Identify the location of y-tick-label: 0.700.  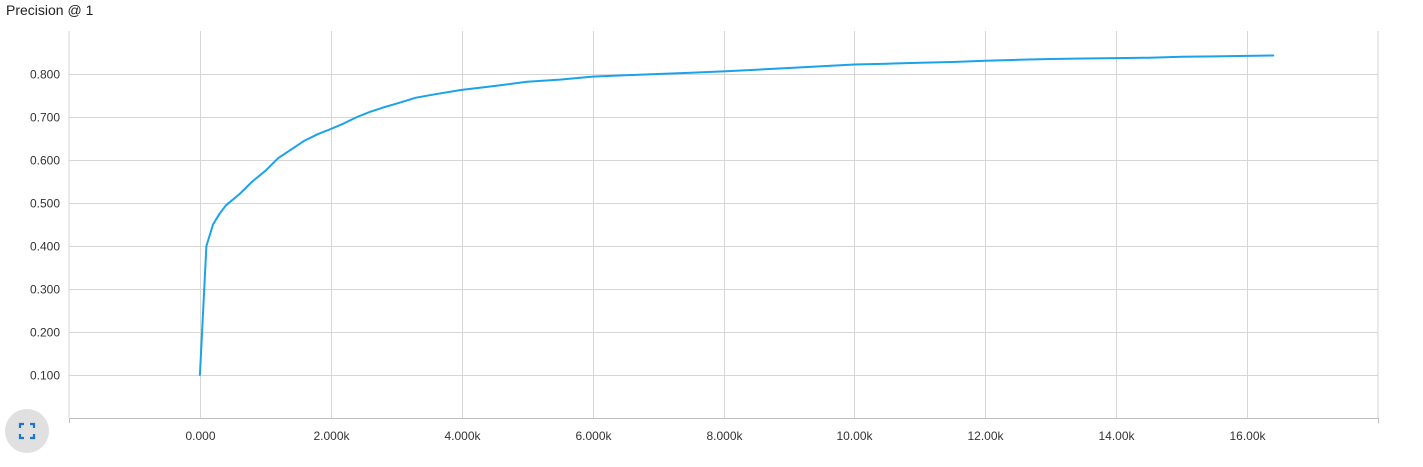
(45, 118).